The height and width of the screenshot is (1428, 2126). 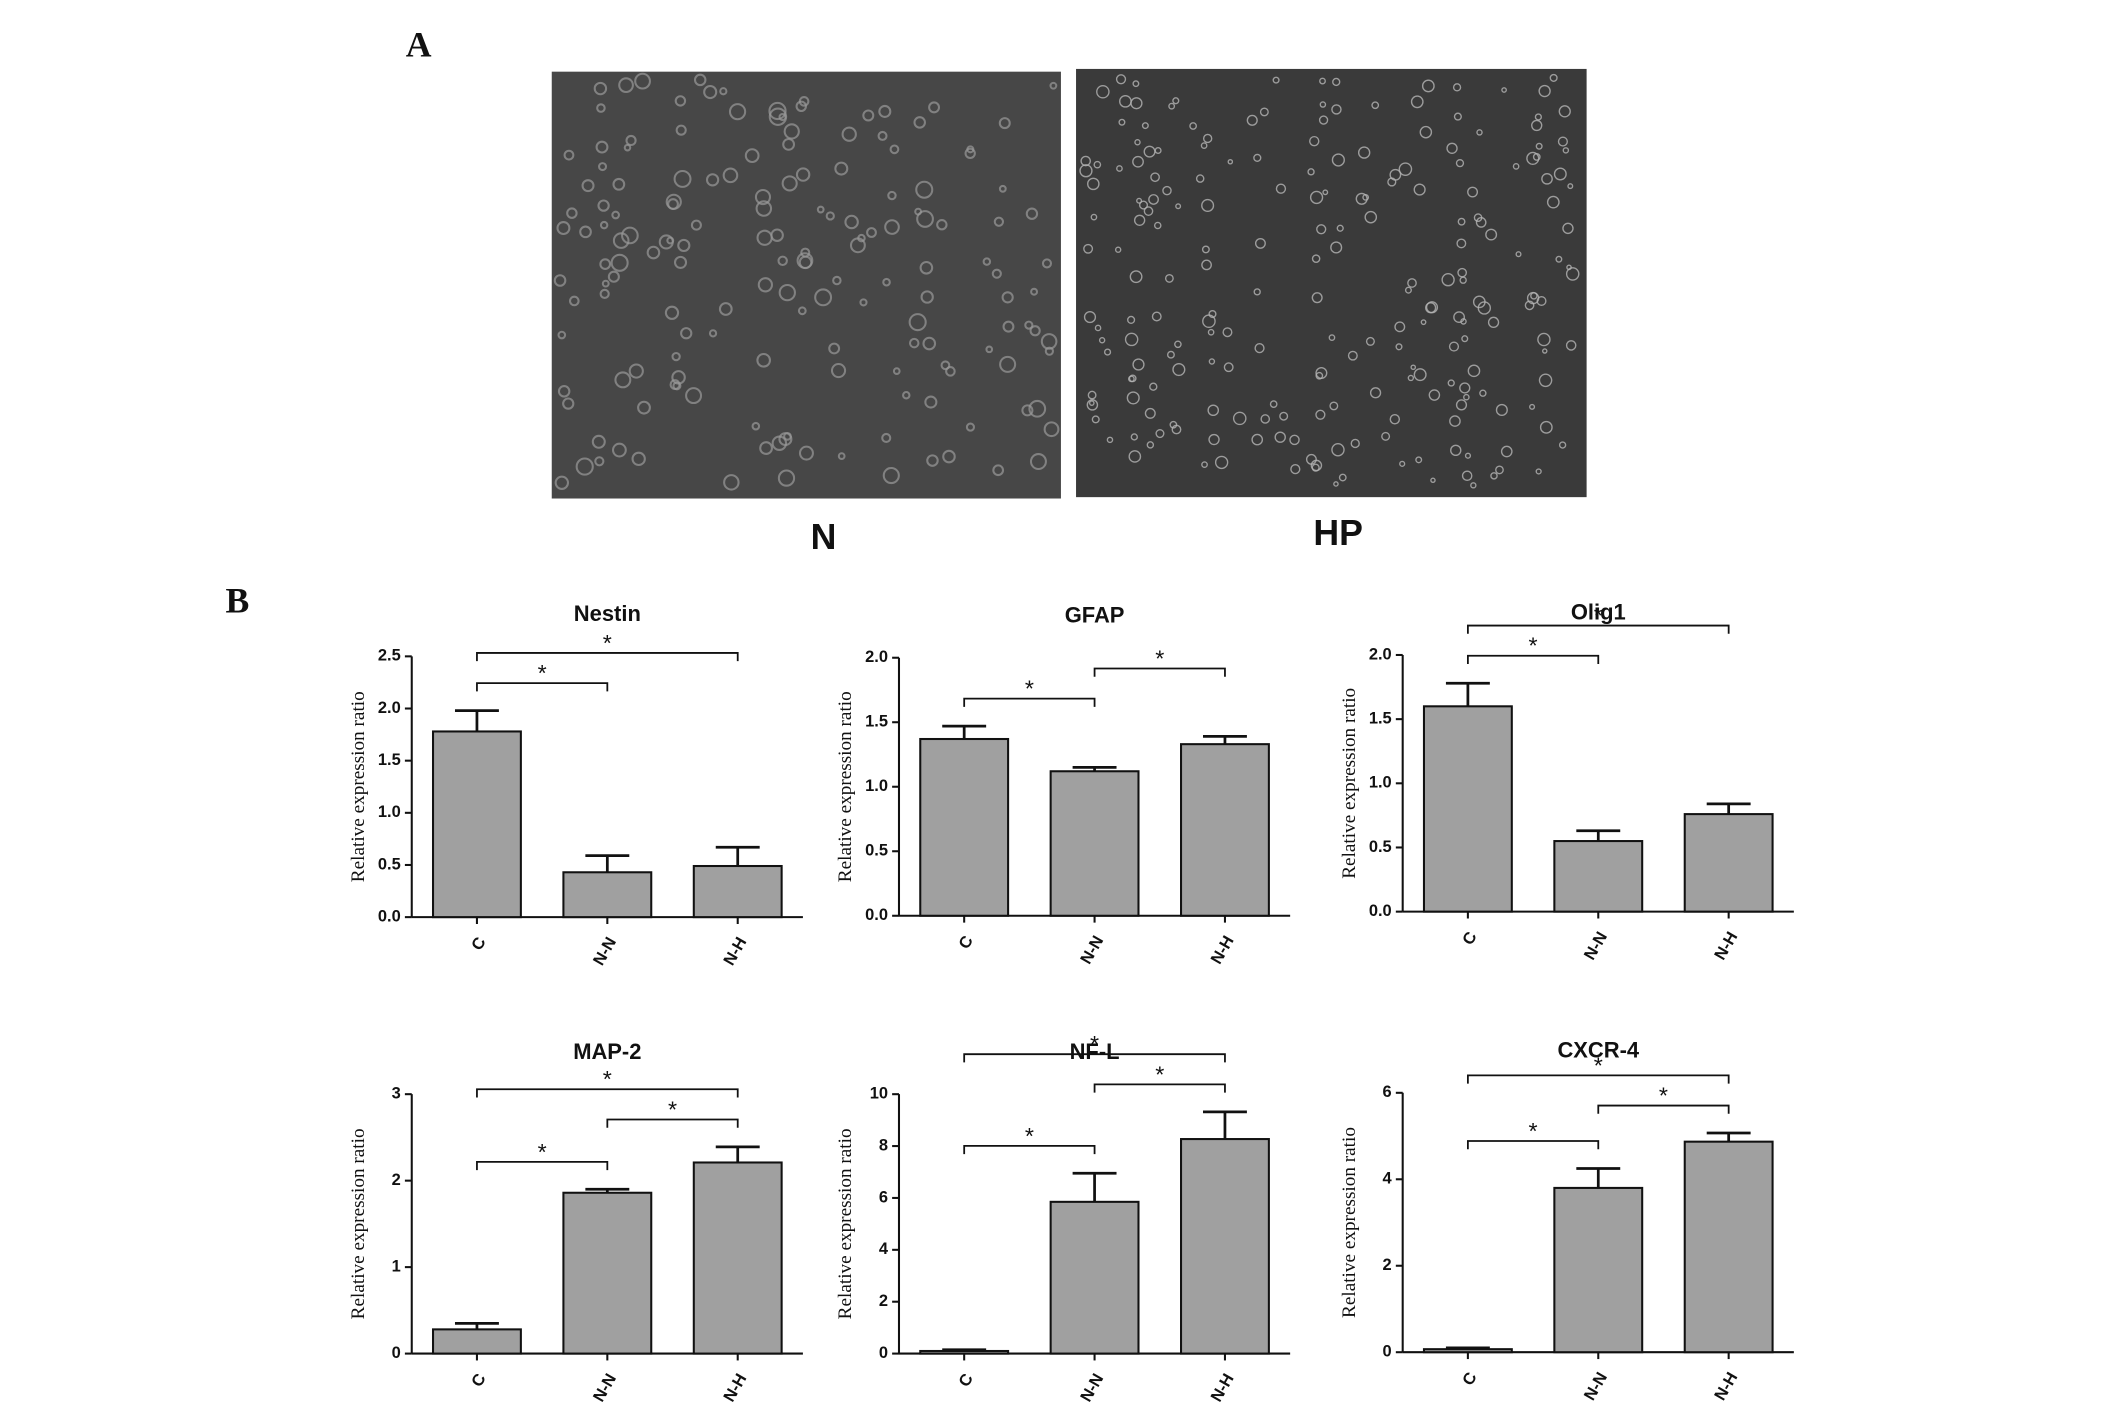 I want to click on y-tick-label: 0.5, so click(x=389, y=864).